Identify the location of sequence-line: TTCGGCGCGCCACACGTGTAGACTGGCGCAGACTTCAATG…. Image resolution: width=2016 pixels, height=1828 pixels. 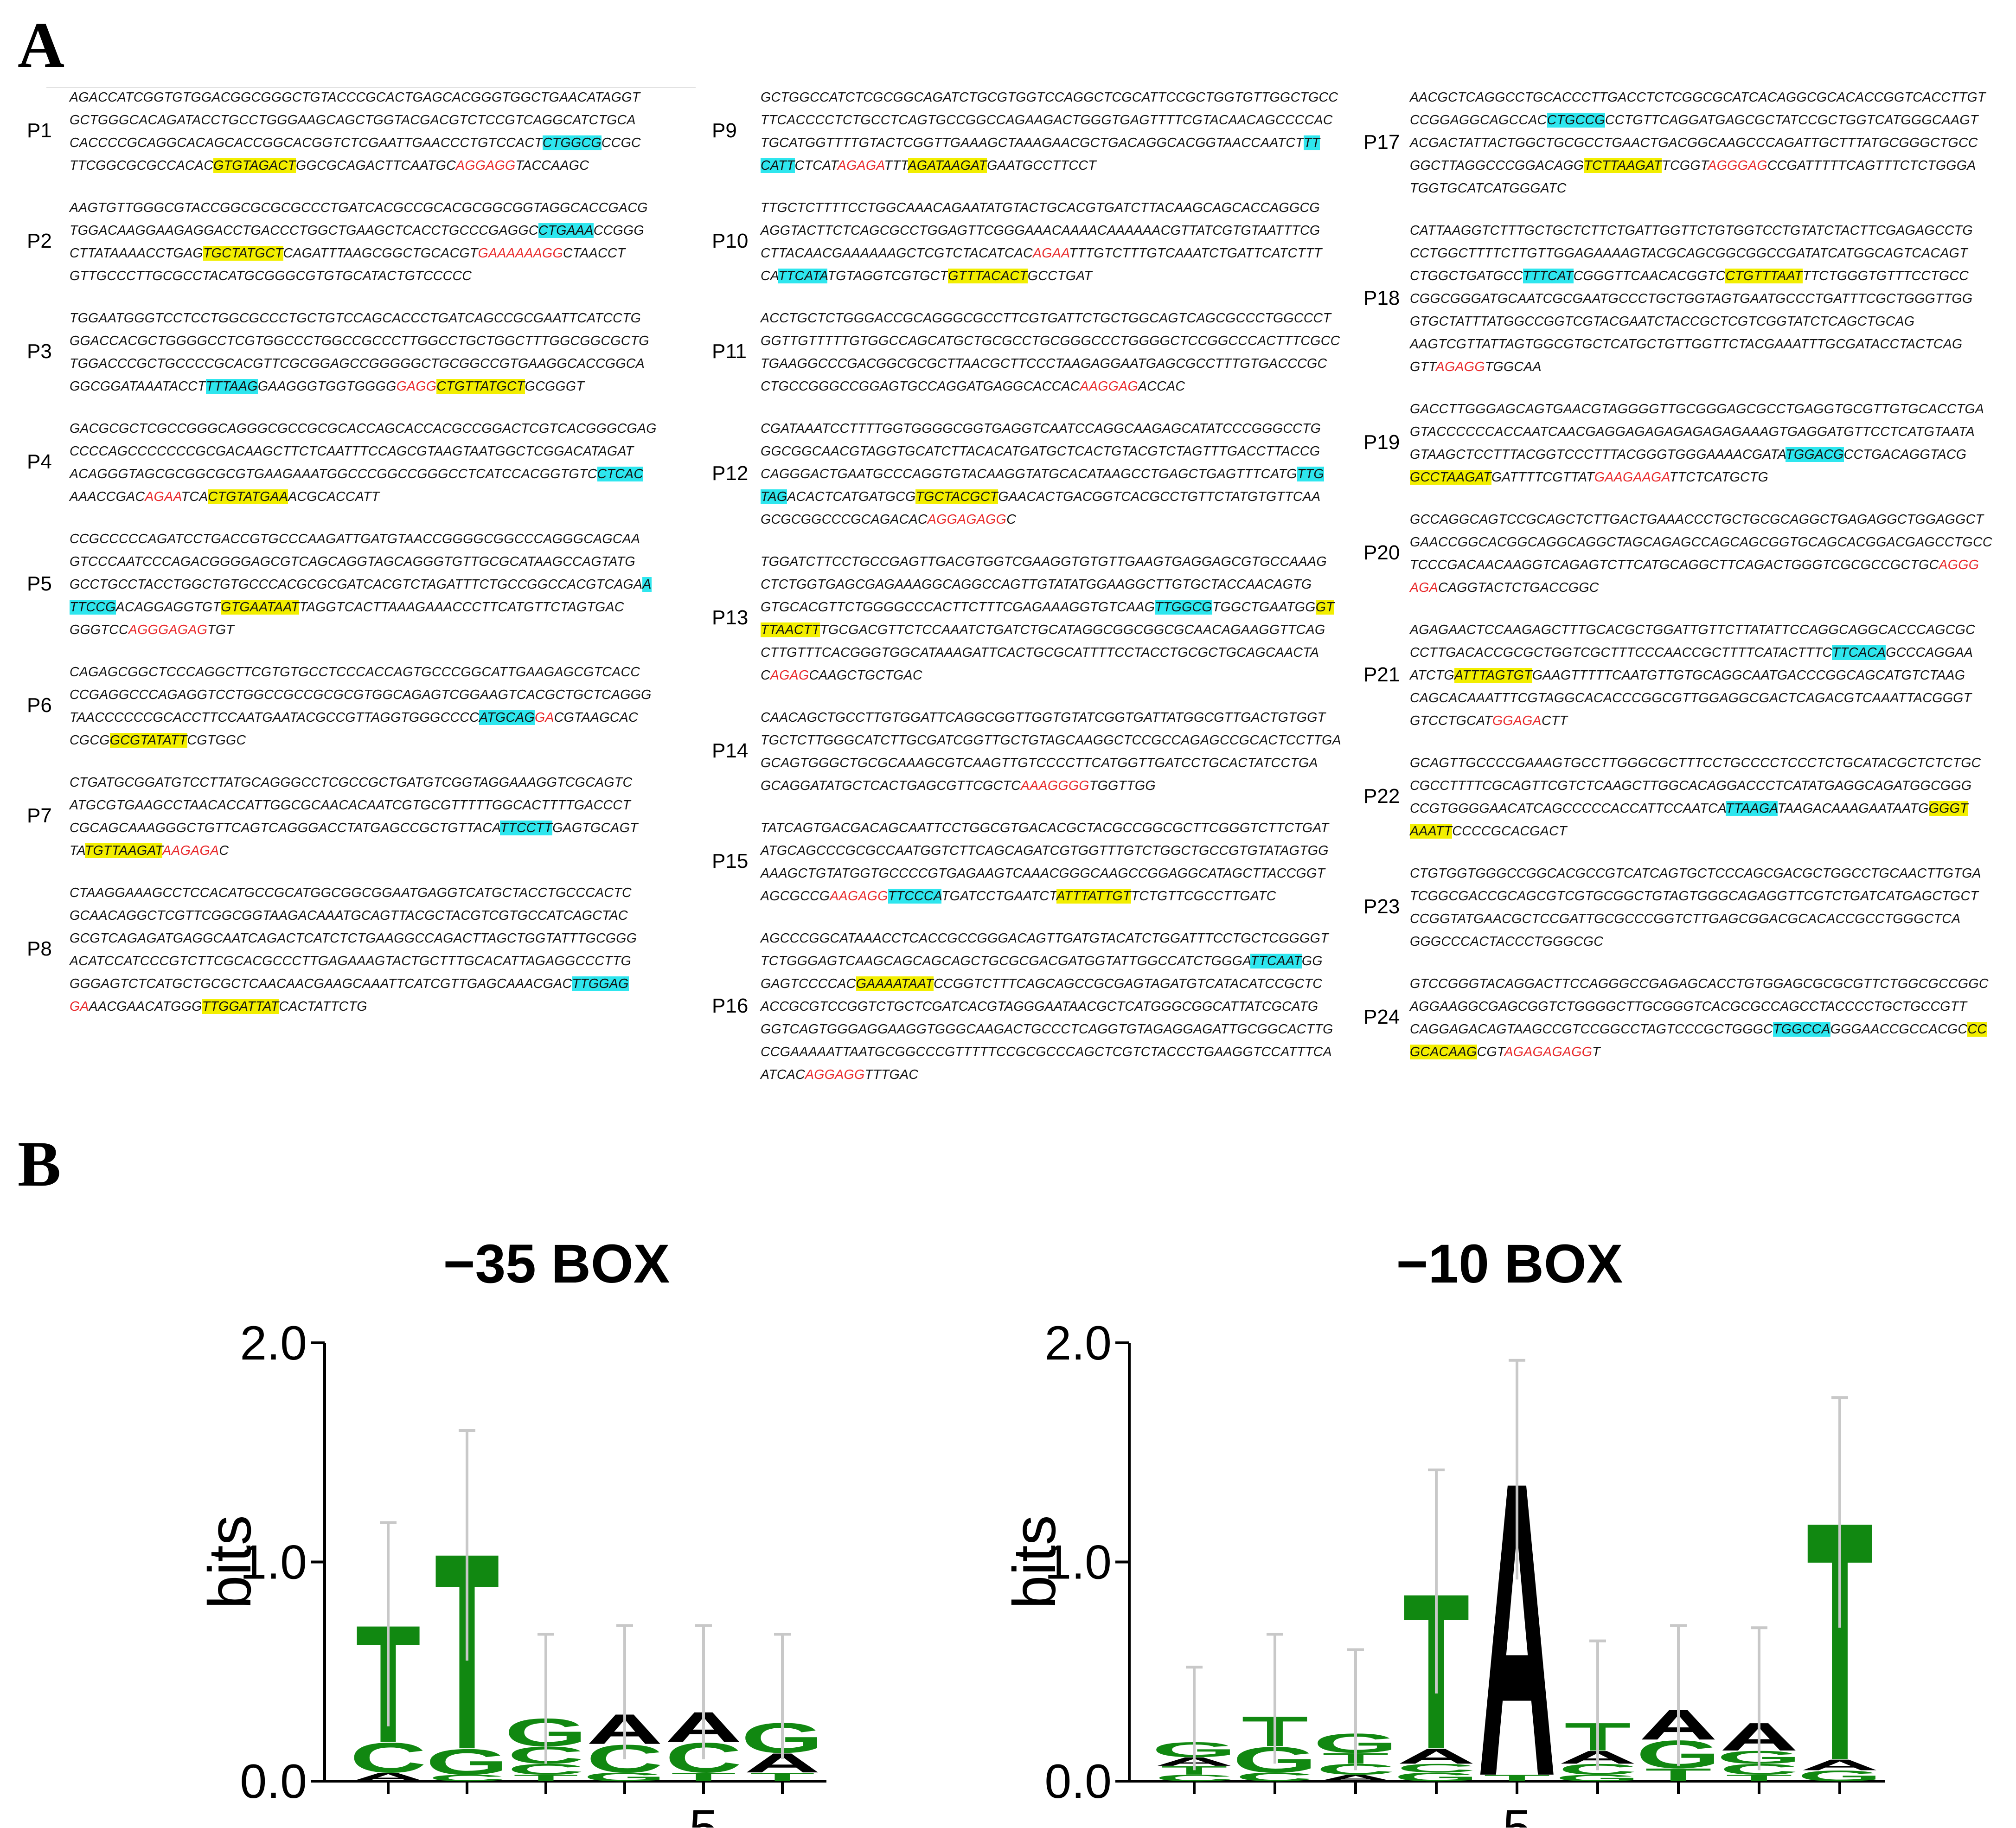
(355, 166).